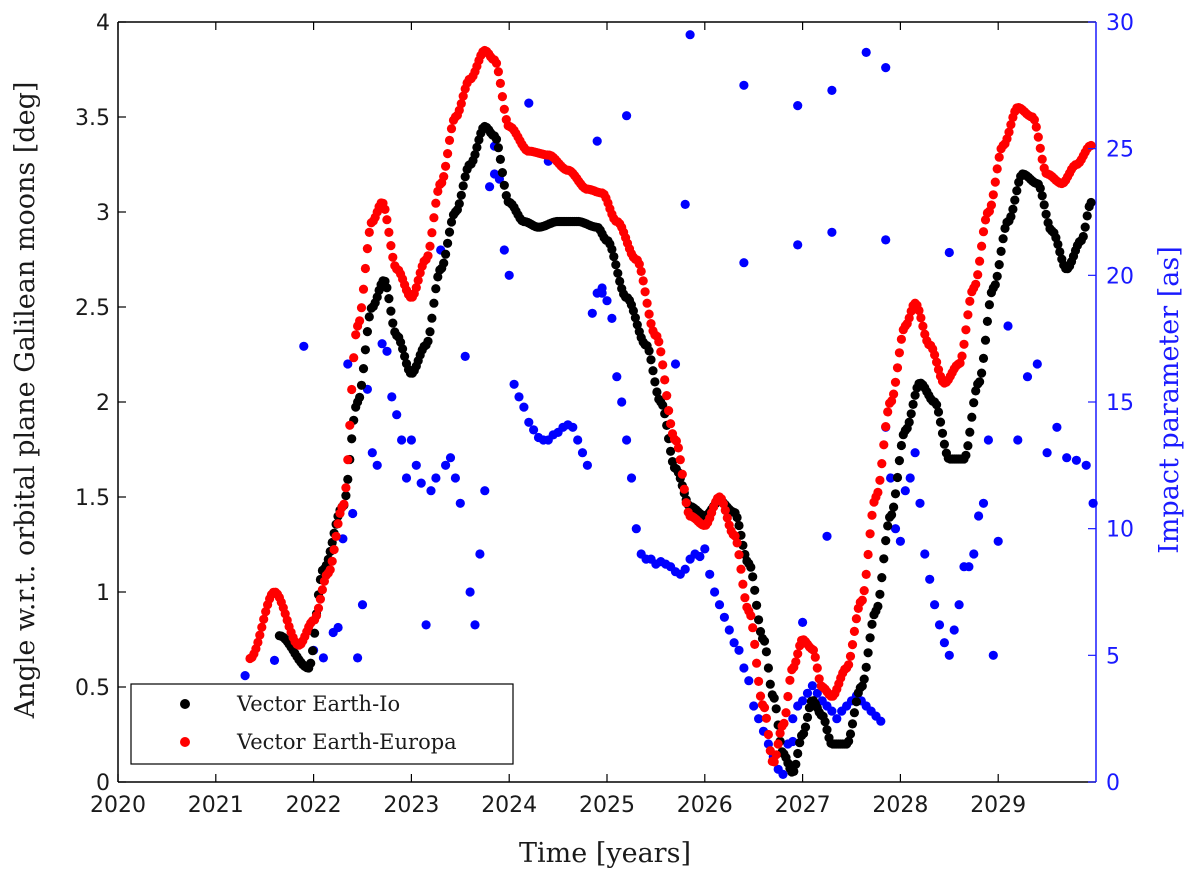 This screenshot has width=1200, height=879. Describe the element at coordinates (92, 308) in the screenshot. I see `y-tick-label-left: 2.5` at that location.